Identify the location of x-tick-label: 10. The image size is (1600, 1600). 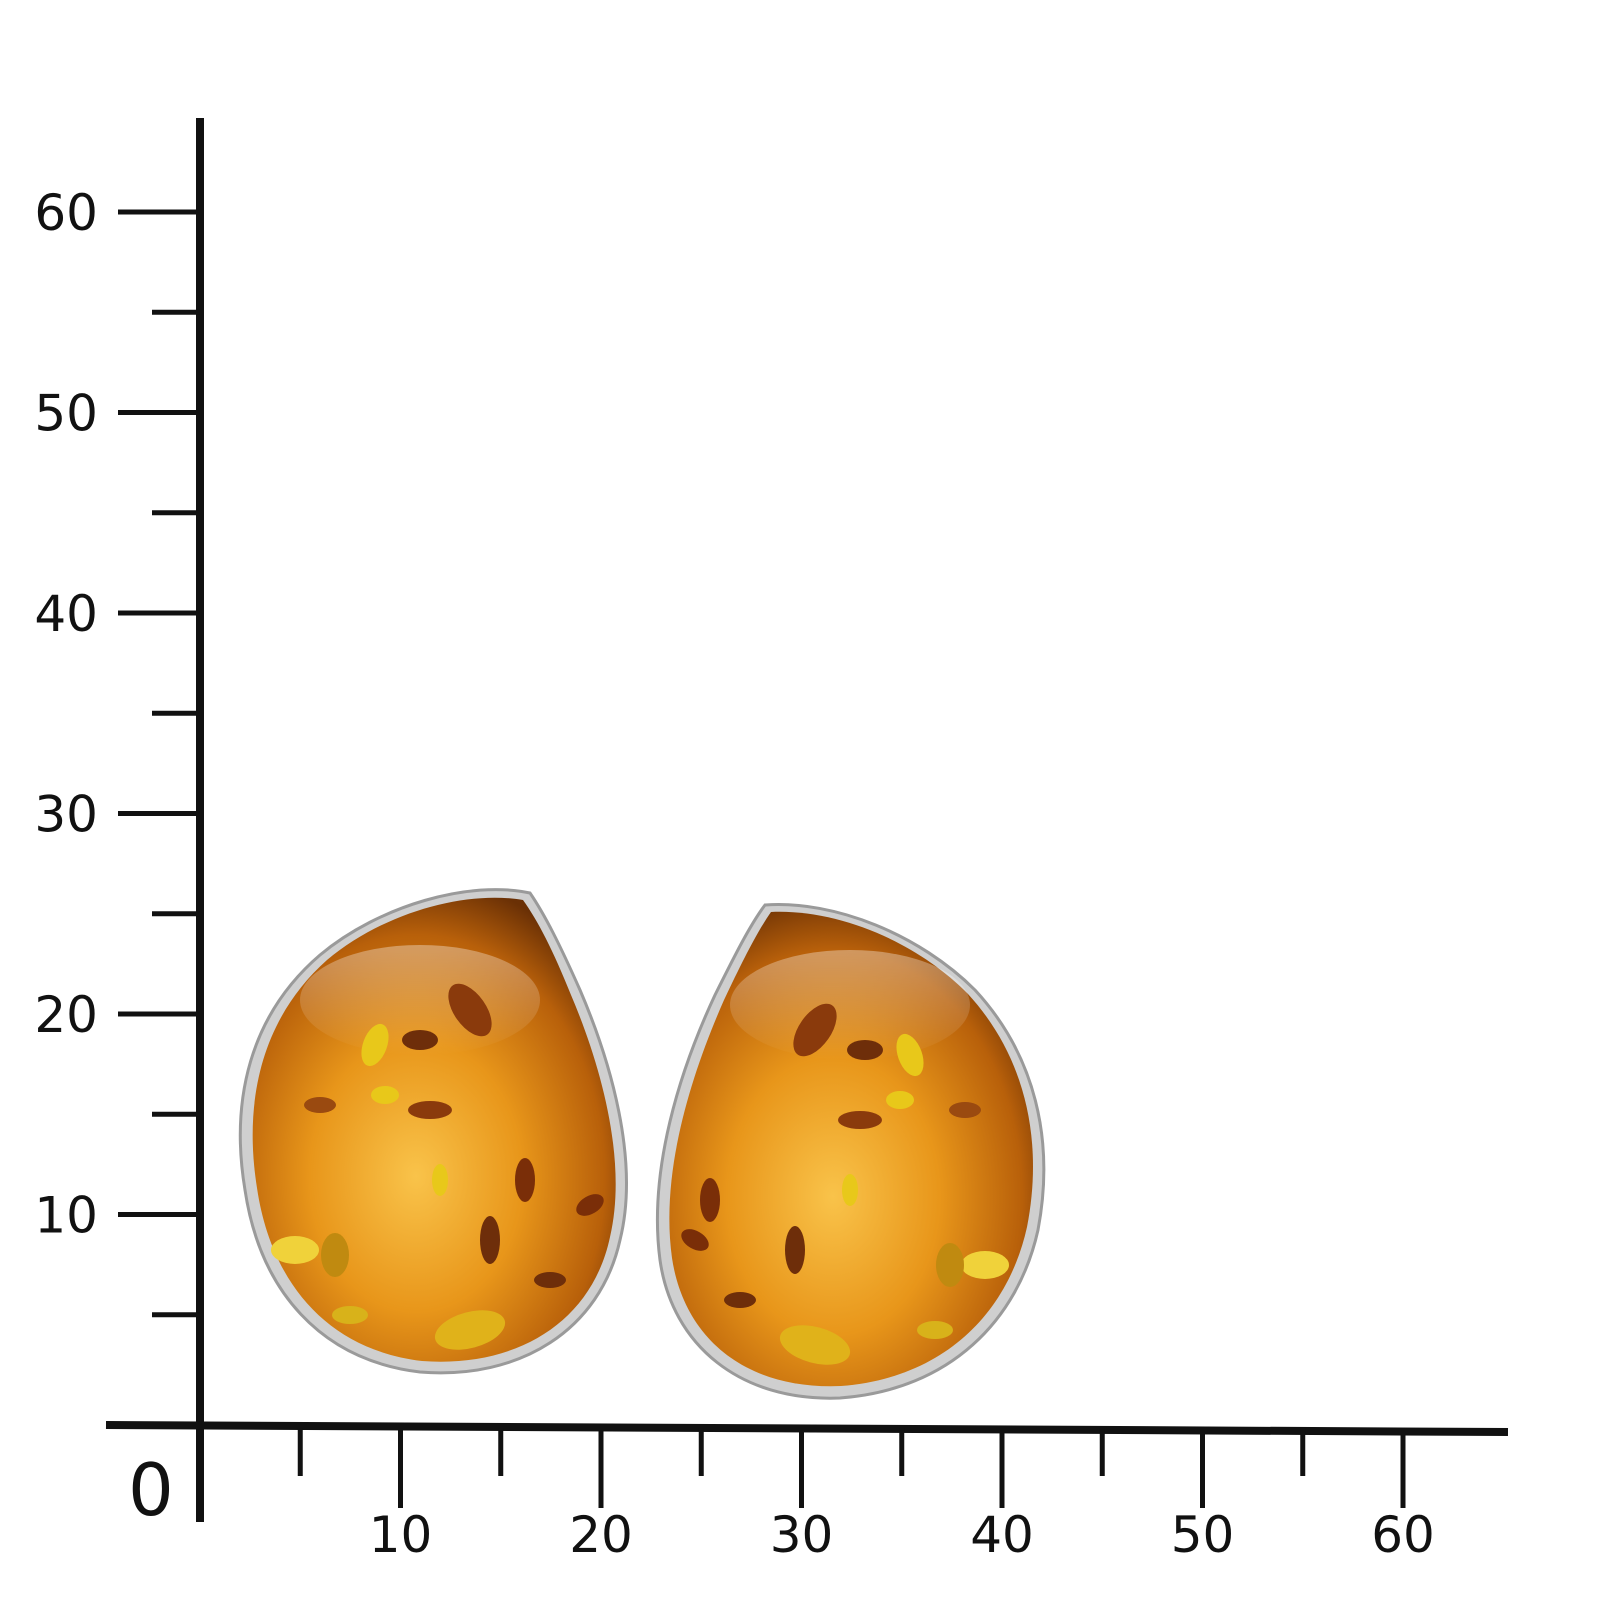
(401, 1535).